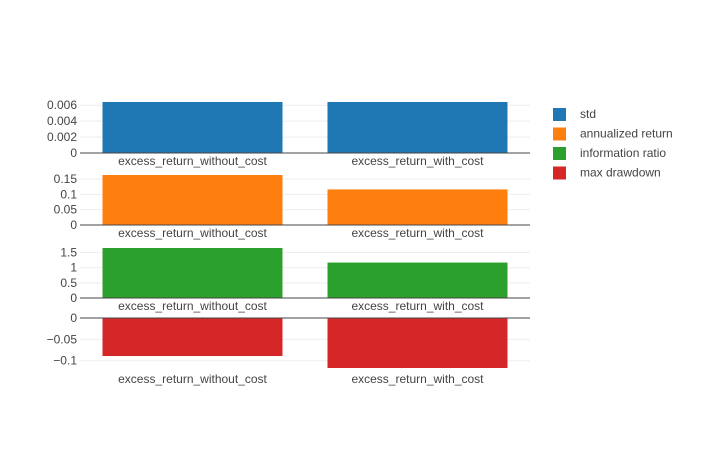 The width and height of the screenshot is (702, 455). What do you see at coordinates (66, 210) in the screenshot?
I see `y-tick-label: 0.05` at bounding box center [66, 210].